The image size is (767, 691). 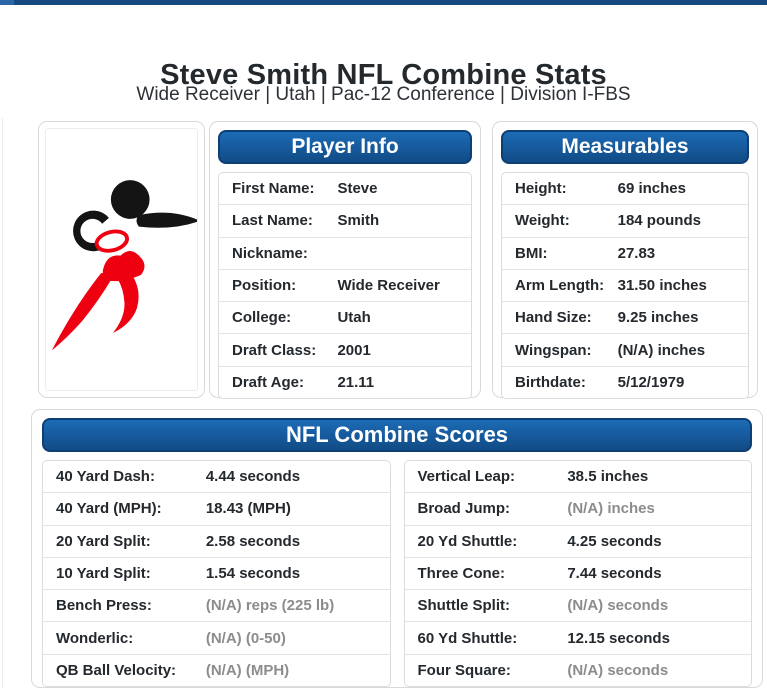 I want to click on stat-label: Wingspan:, so click(x=553, y=350).